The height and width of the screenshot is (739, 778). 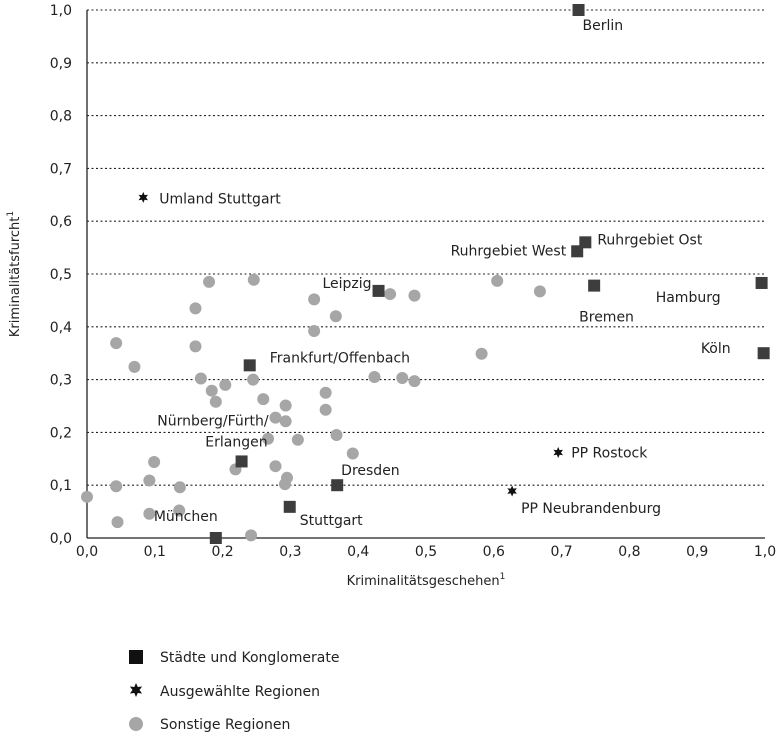 What do you see at coordinates (61, 381) in the screenshot?
I see `y-tick-label: 0,3` at bounding box center [61, 381].